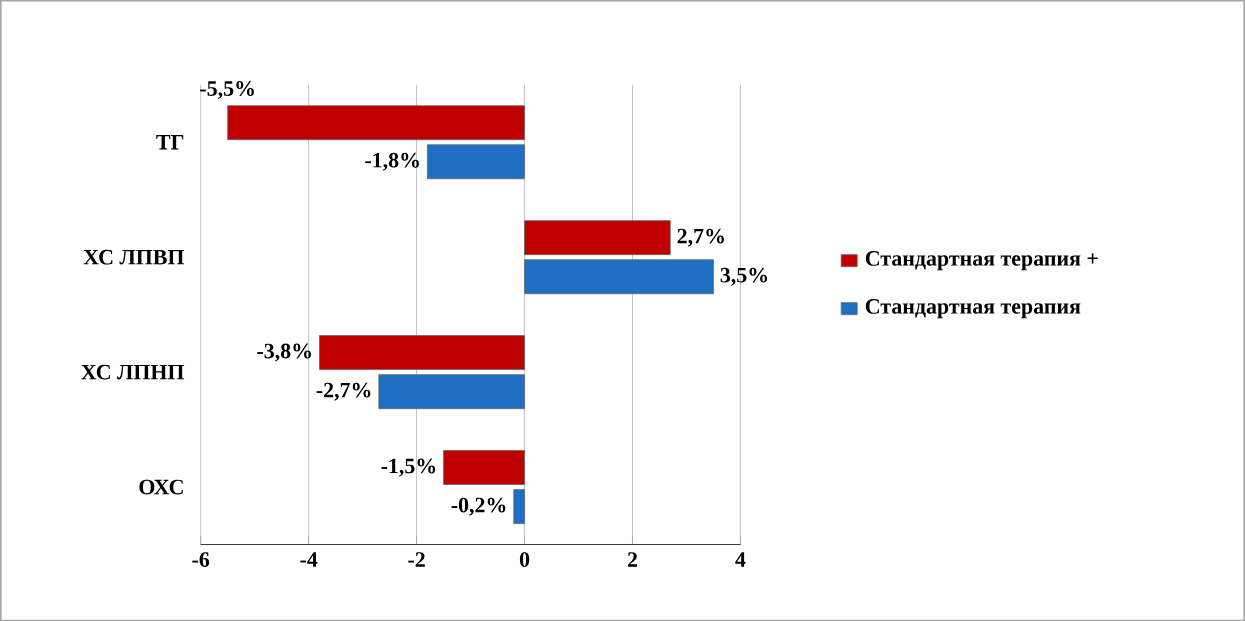 This screenshot has height=621, width=1245. Describe the element at coordinates (973, 308) in the screenshot. I see `legend-label: Стандартная терапия` at that location.